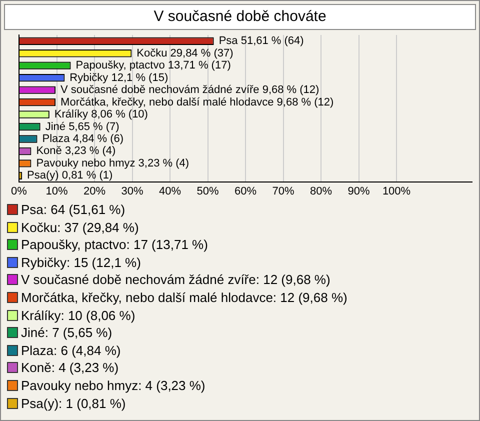 The height and width of the screenshot is (421, 480). What do you see at coordinates (76, 151) in the screenshot?
I see `data-label: Koně 3,23 % (4)` at bounding box center [76, 151].